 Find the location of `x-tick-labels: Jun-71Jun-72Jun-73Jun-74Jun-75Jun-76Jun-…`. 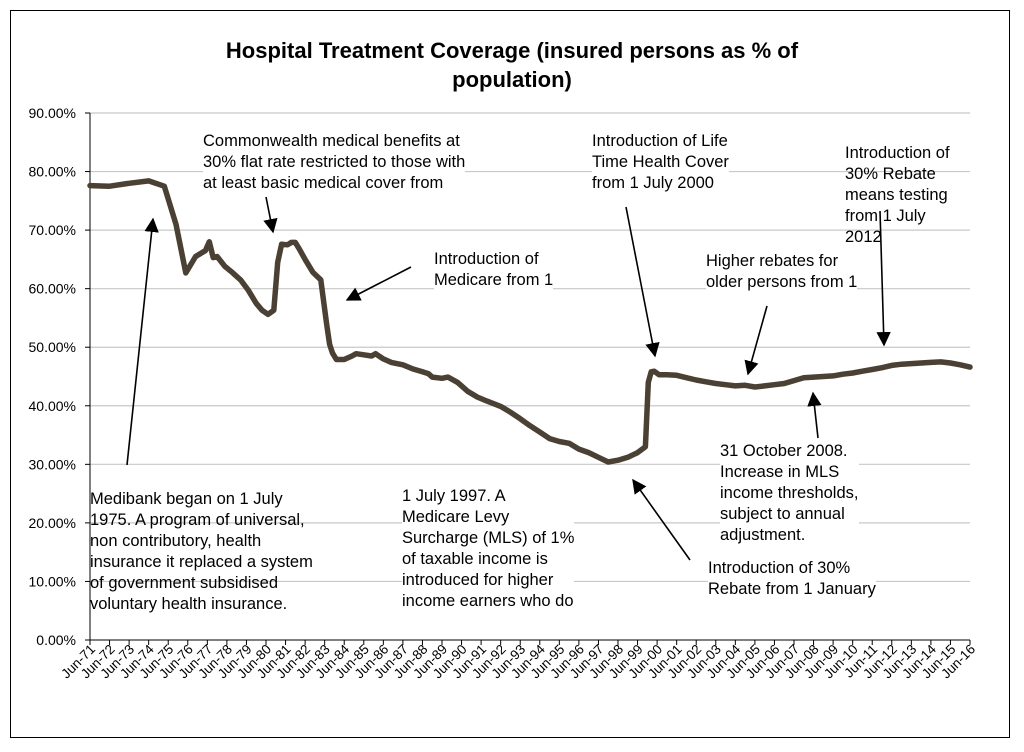

x-tick-labels: Jun-71Jun-72Jun-73Jun-74Jun-75Jun-76Jun-… is located at coordinates (518, 661).